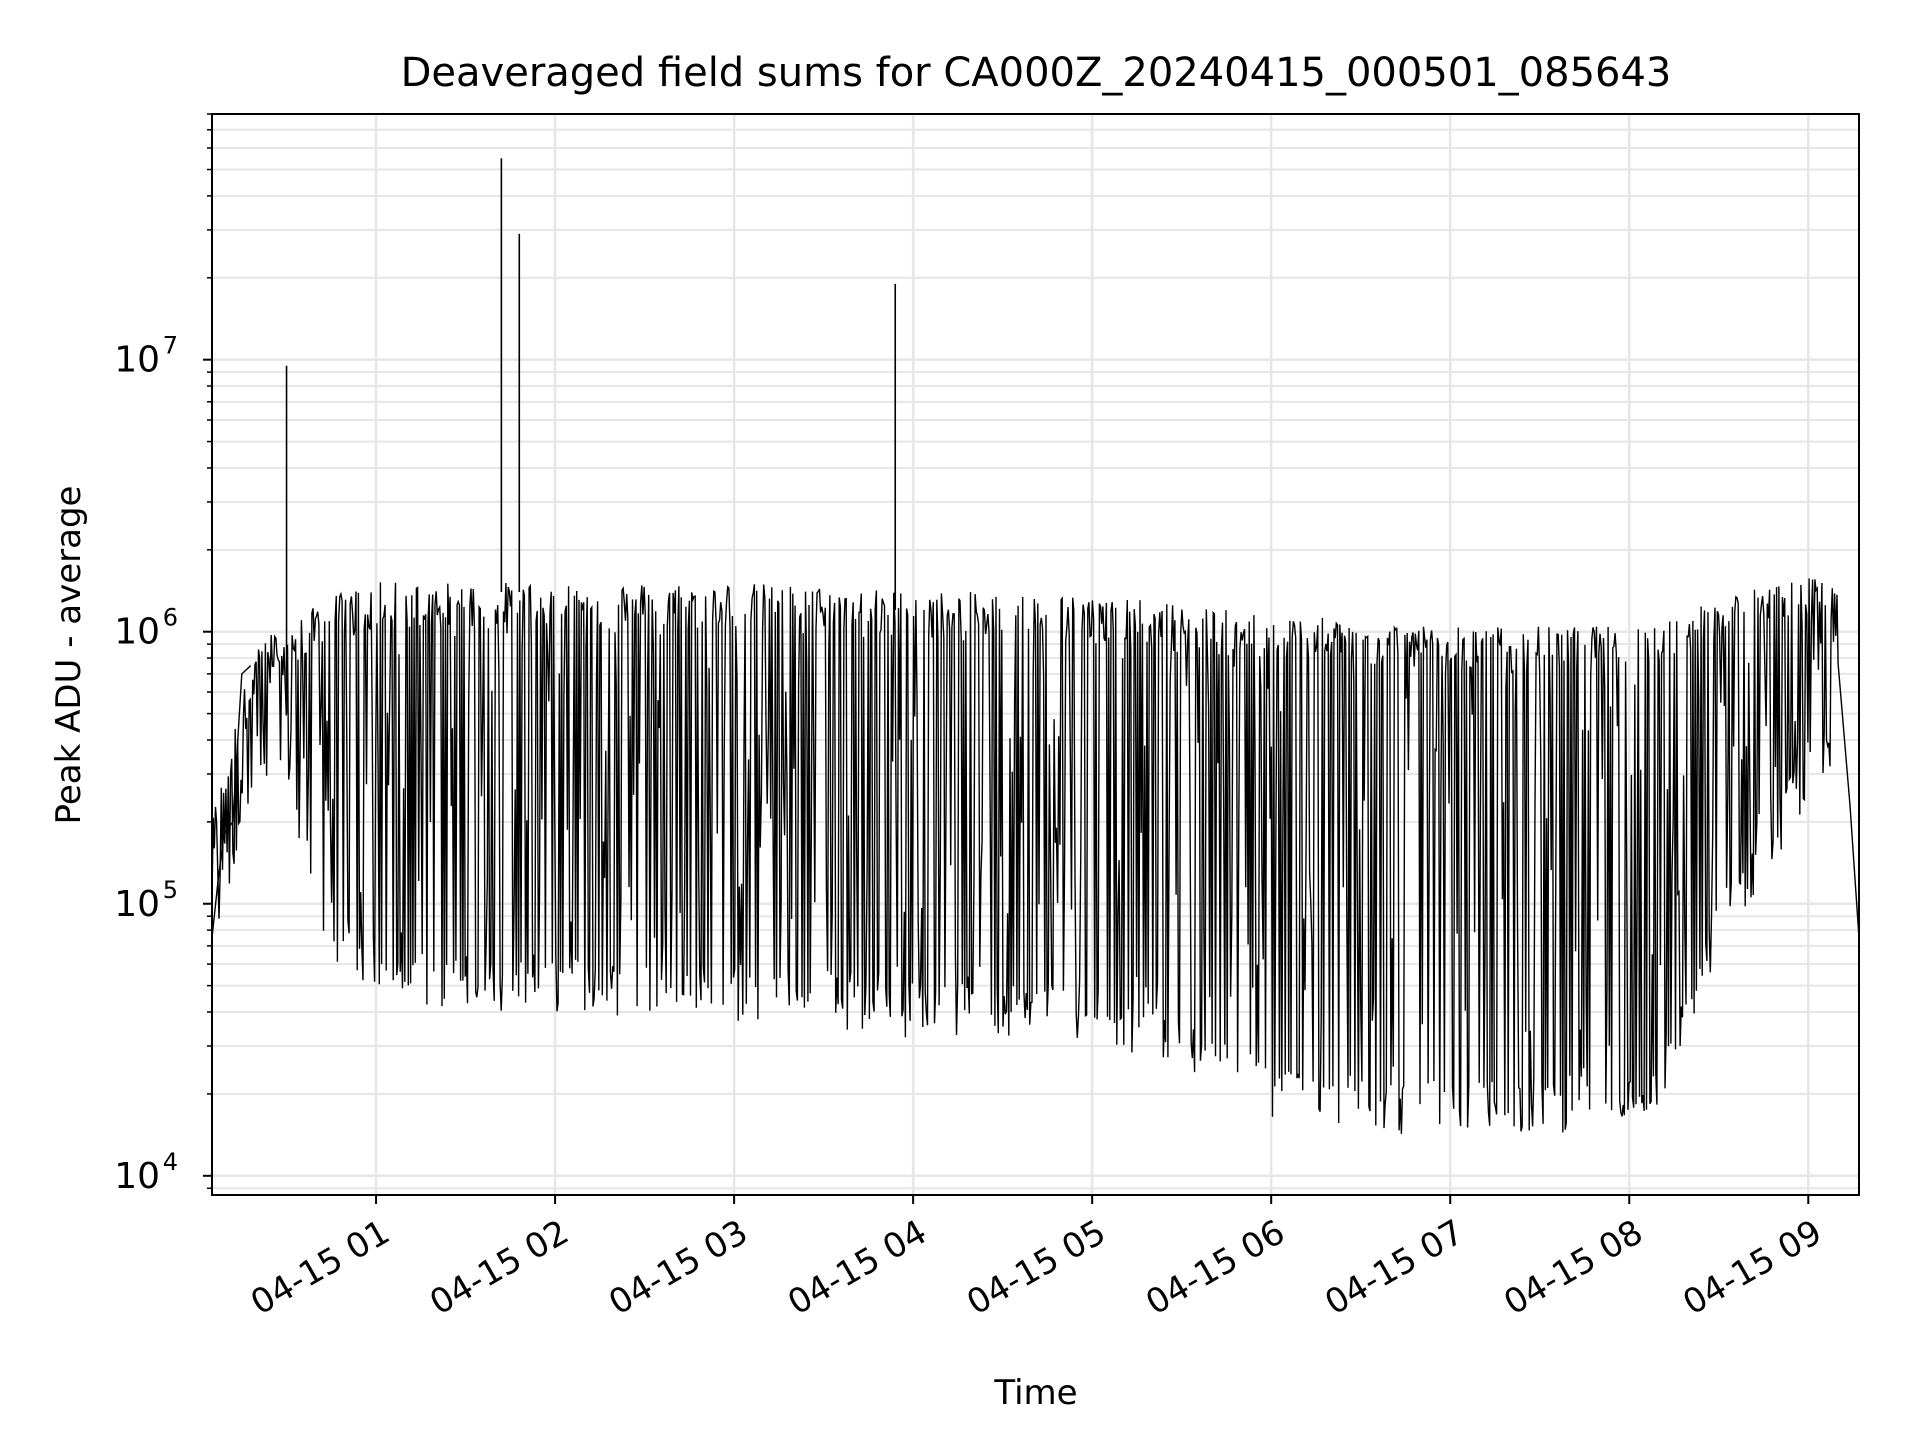  Describe the element at coordinates (320, 1267) in the screenshot. I see `x-tick-label: 04-15 01` at that location.